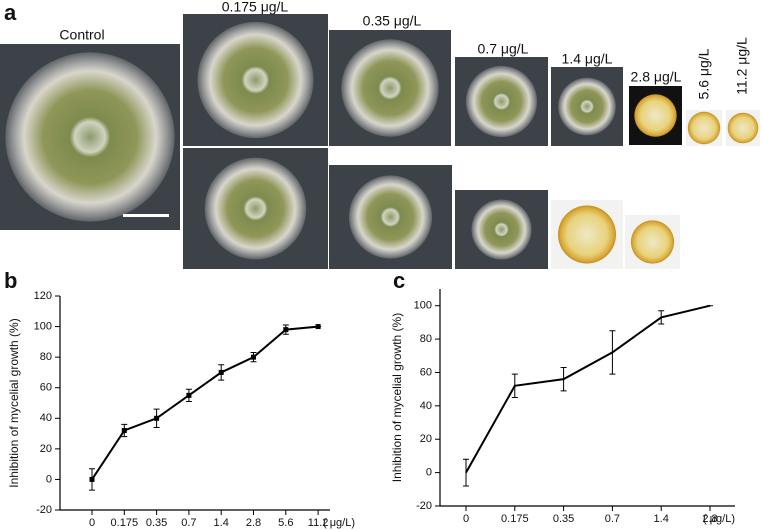 This screenshot has height=530, width=762. What do you see at coordinates (587, 59) in the screenshot?
I see `photo-label: 1.4 μg/L` at bounding box center [587, 59].